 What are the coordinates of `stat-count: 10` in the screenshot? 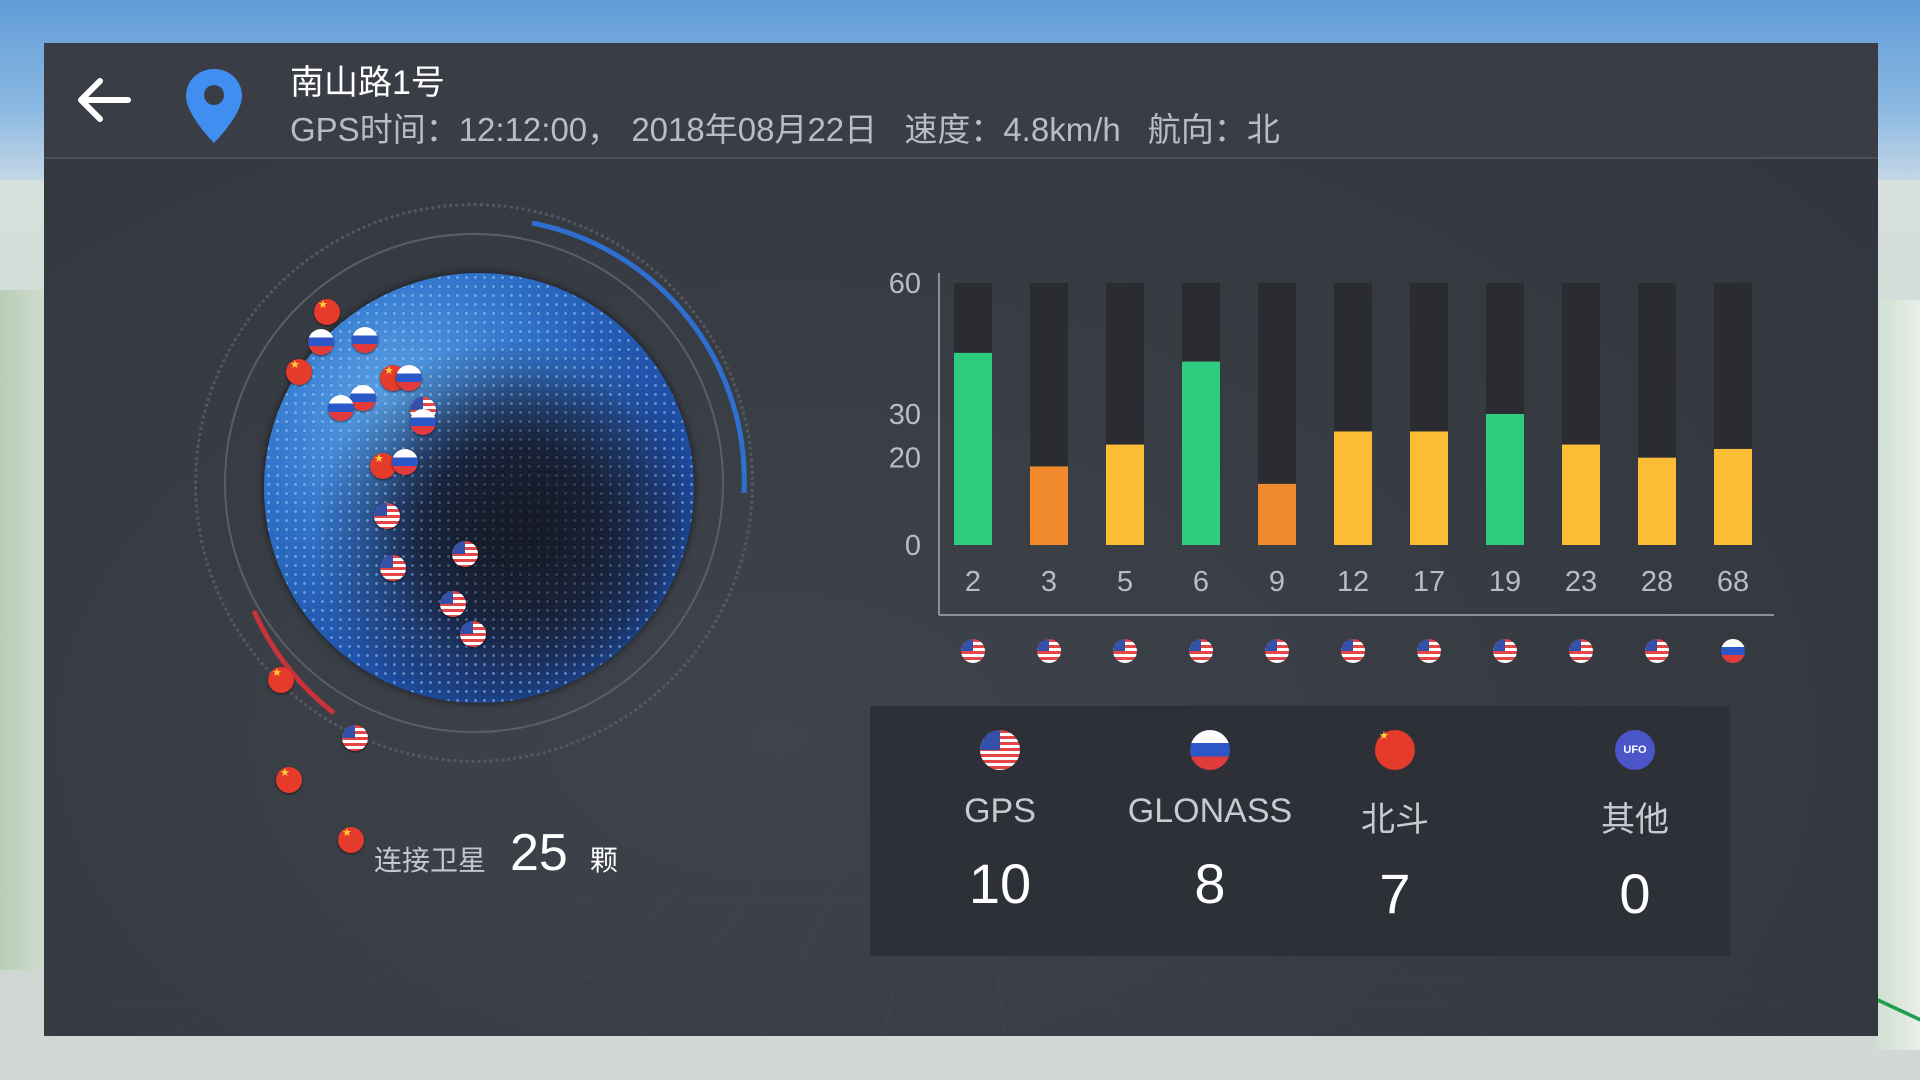 It's located at (1000, 883).